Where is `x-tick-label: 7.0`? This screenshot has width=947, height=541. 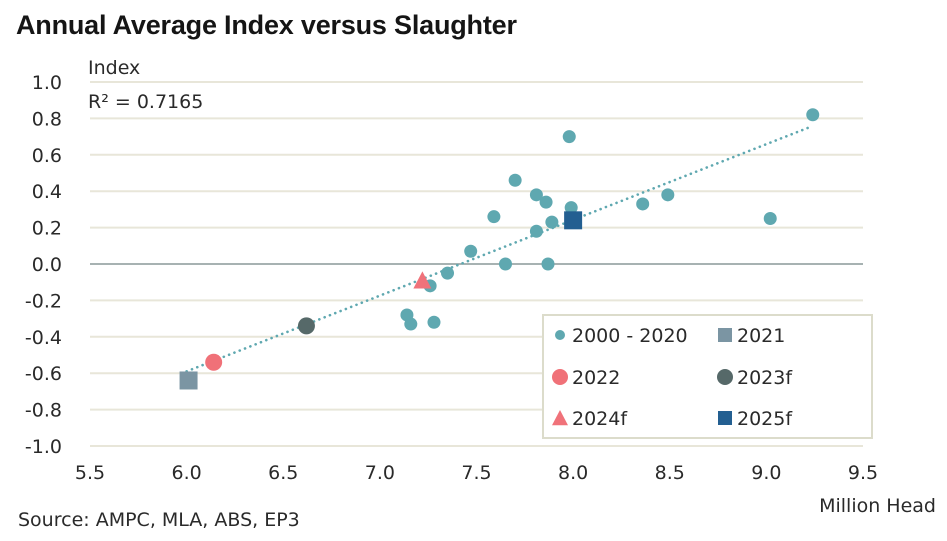
x-tick-label: 7.0 is located at coordinates (380, 473).